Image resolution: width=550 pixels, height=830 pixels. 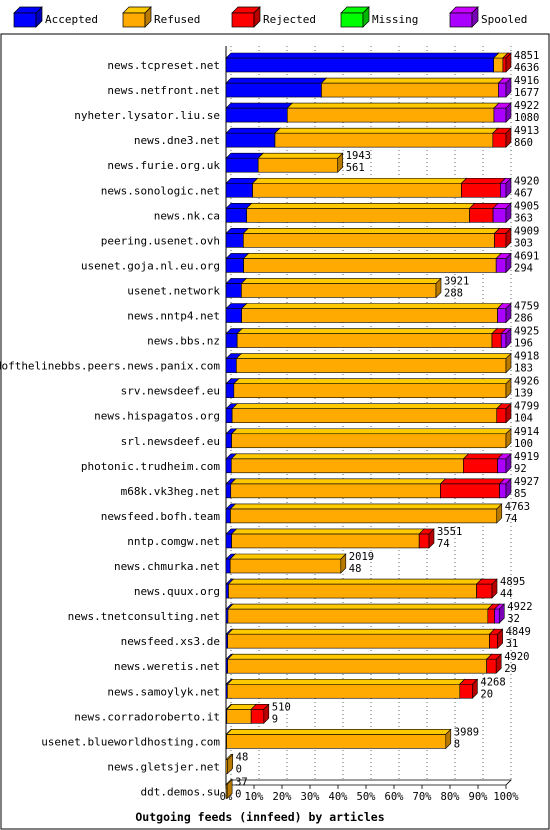 I want to click on x-axis-floor, so click(x=368, y=782).